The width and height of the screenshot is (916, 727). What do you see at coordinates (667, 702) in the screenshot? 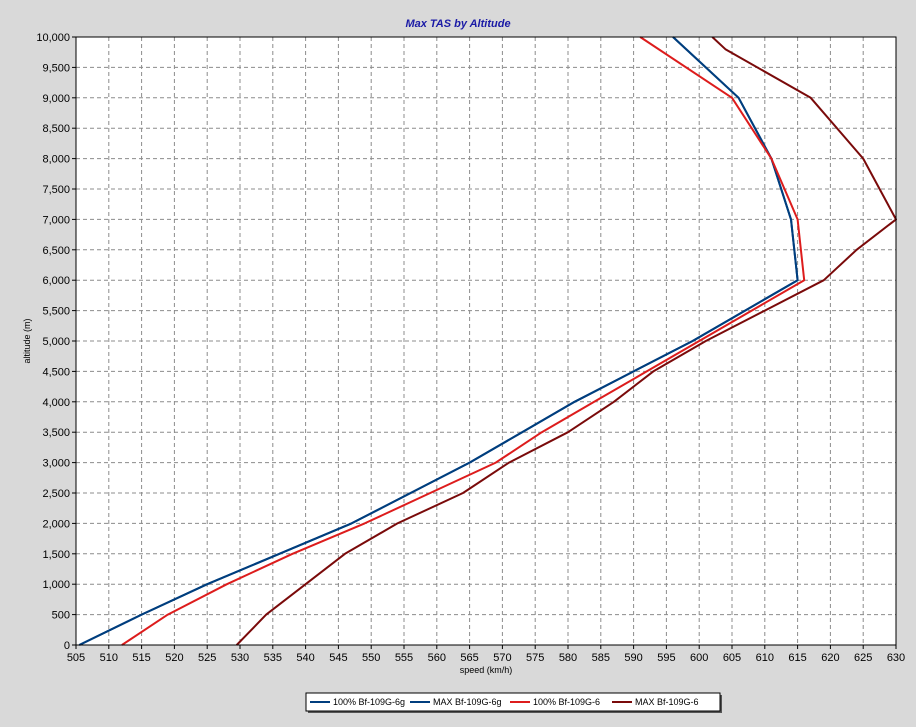
I see `legend-label: MAX Bf-109G-6` at bounding box center [667, 702].